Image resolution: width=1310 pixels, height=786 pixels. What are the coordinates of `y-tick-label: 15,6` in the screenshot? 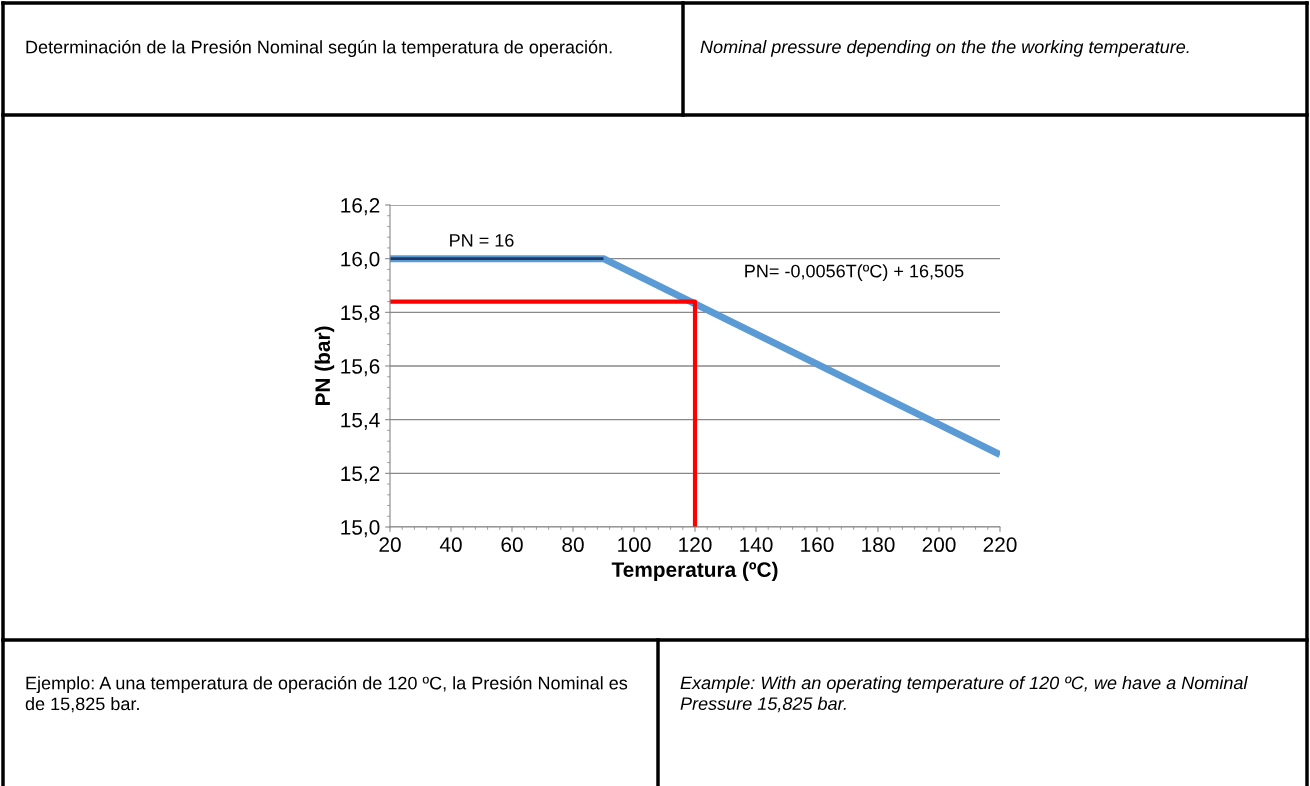 It's located at (360, 368).